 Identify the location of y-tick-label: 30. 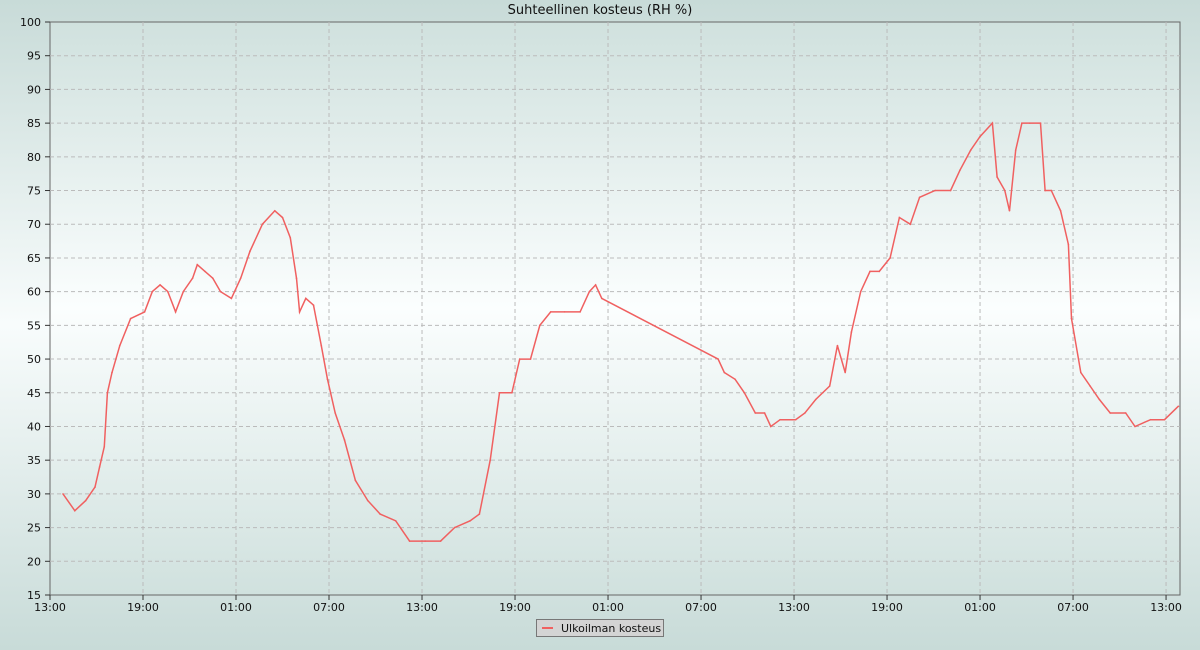
(34, 494).